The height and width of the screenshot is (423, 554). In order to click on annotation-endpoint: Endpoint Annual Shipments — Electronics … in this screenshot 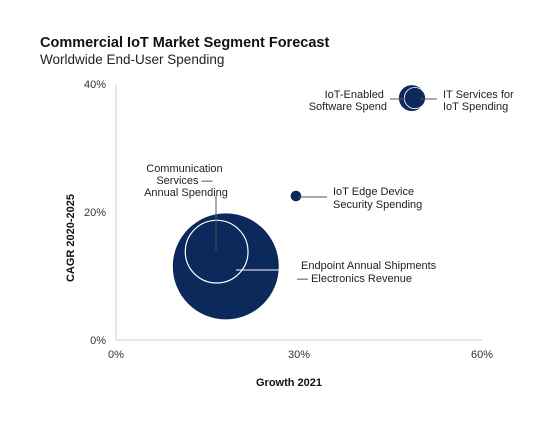, I will do `click(368, 272)`.